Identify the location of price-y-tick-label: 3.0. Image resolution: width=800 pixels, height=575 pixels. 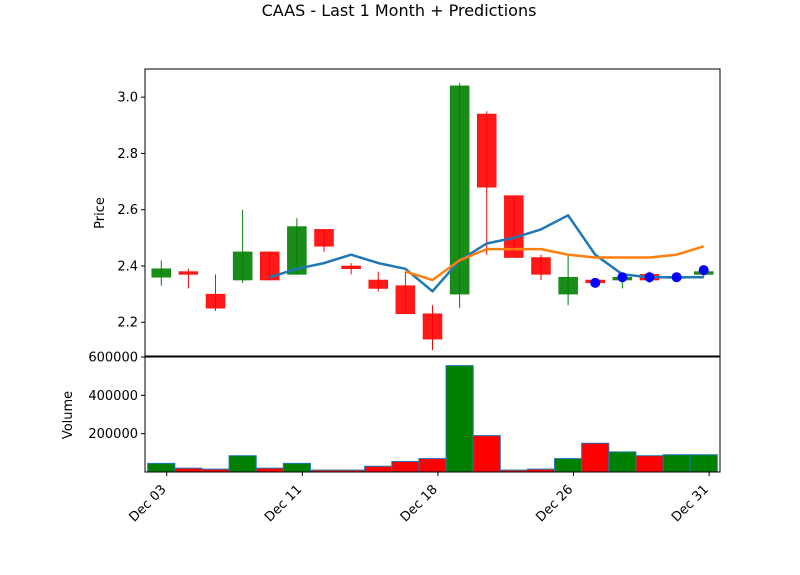
(127, 98).